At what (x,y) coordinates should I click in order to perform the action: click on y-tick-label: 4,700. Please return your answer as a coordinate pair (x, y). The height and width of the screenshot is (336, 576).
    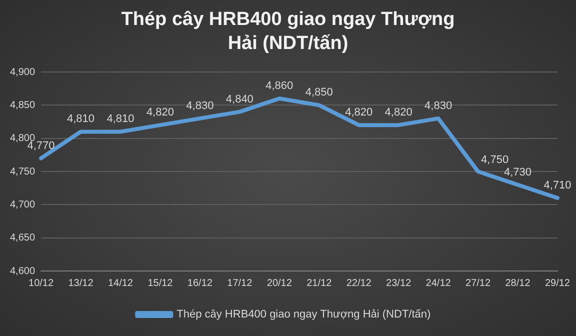
    Looking at the image, I should click on (23, 204).